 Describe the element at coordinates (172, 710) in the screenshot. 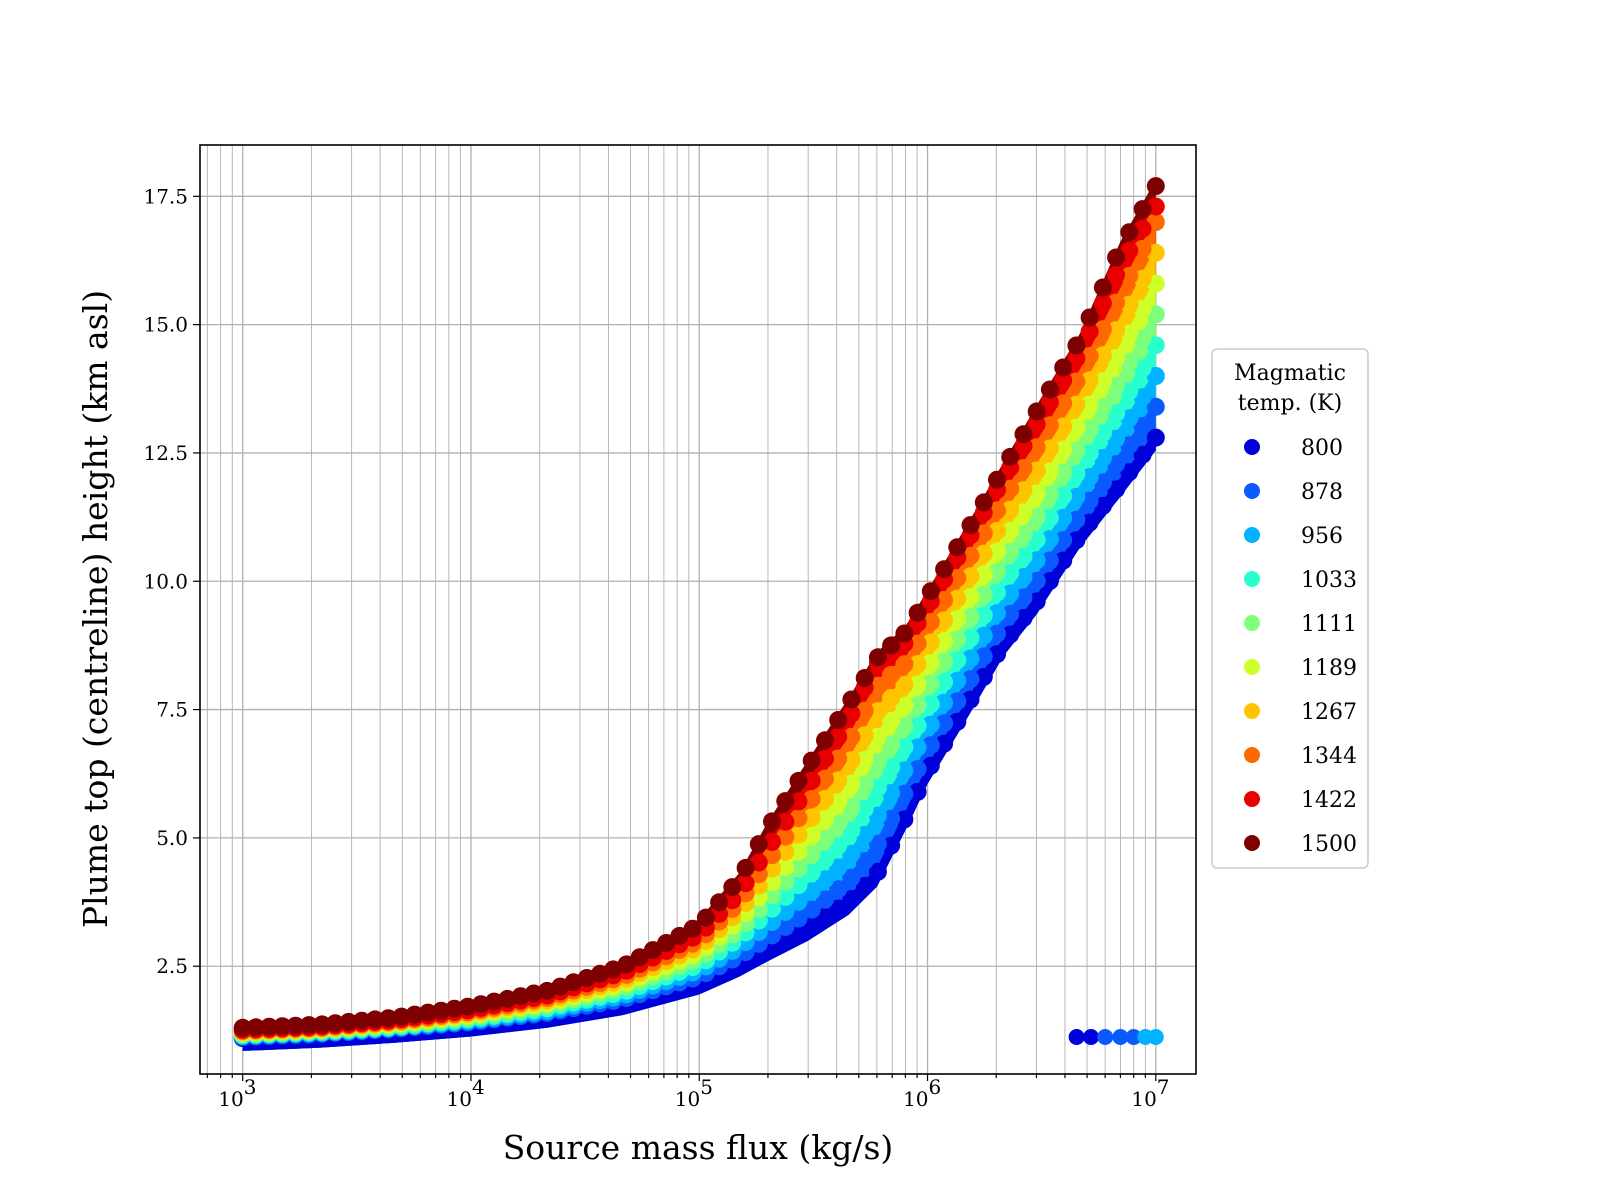

I see `y-tick-label: 7.5` at that location.